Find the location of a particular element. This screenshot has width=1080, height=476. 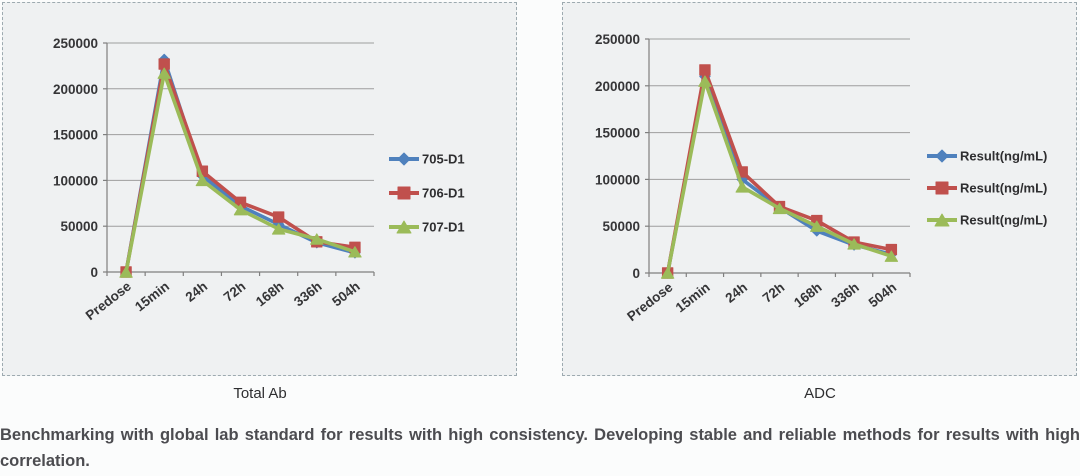

gridlines is located at coordinates (779, 132).